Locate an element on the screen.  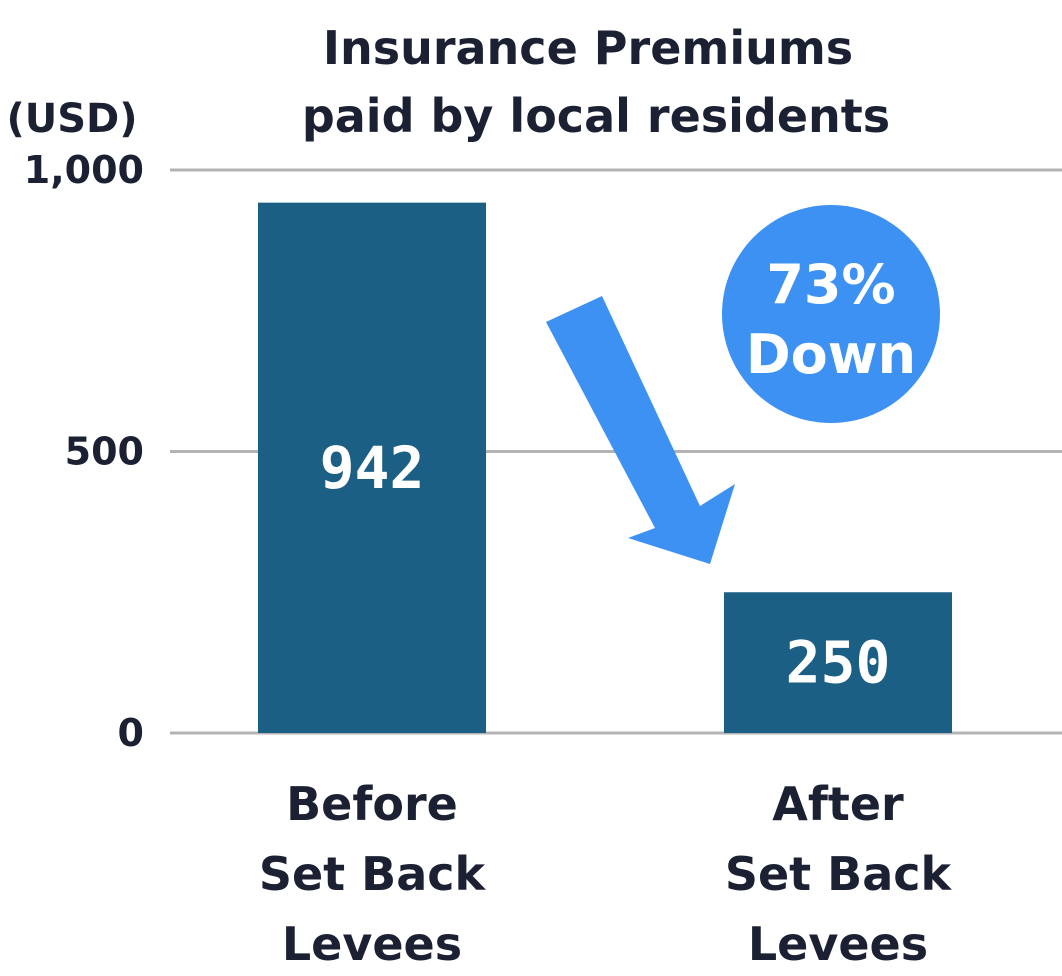
y-tick-label: 1,000 is located at coordinates (84, 170).